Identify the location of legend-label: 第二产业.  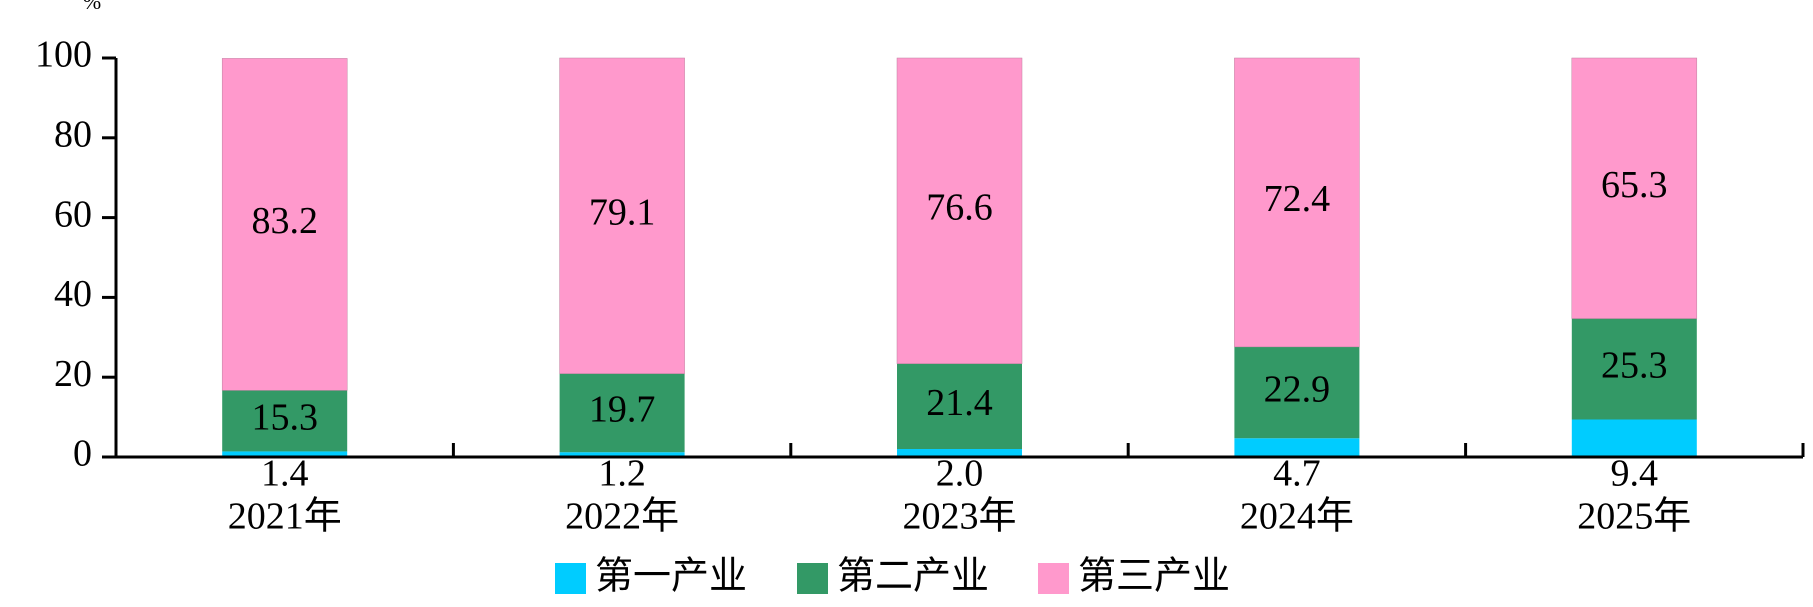
(913, 577).